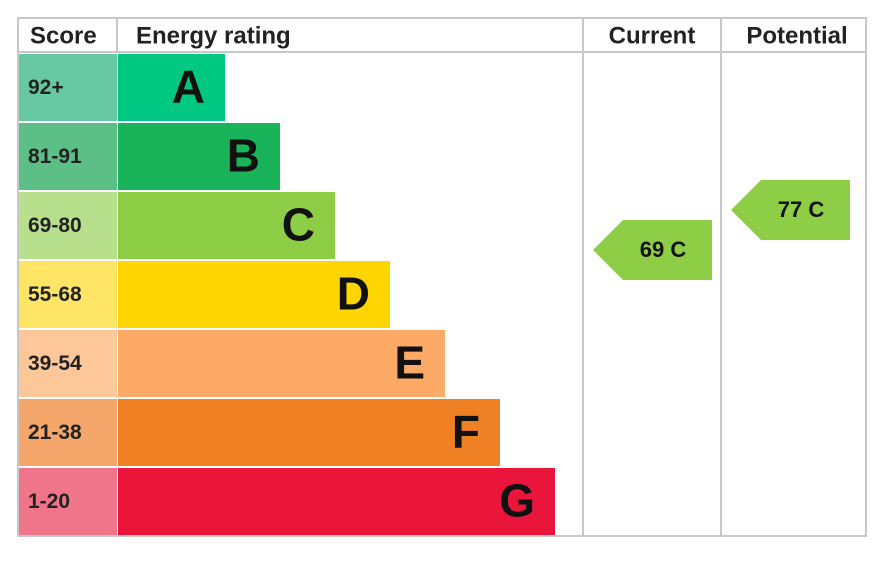  Describe the element at coordinates (517, 501) in the screenshot. I see `band-letter: G` at that location.